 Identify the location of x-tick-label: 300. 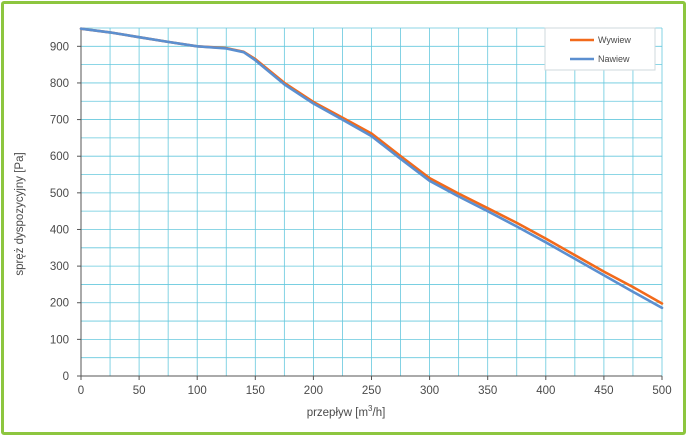
(429, 391).